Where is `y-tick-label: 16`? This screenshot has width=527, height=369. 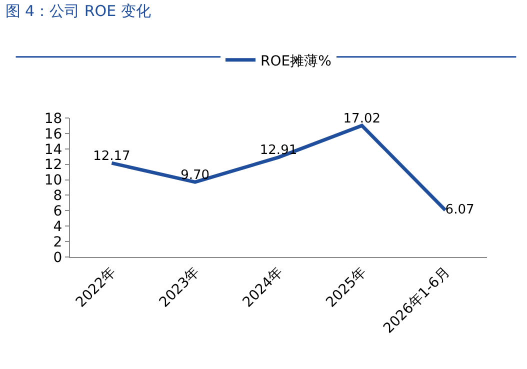 y-tick-label: 16 is located at coordinates (53, 134).